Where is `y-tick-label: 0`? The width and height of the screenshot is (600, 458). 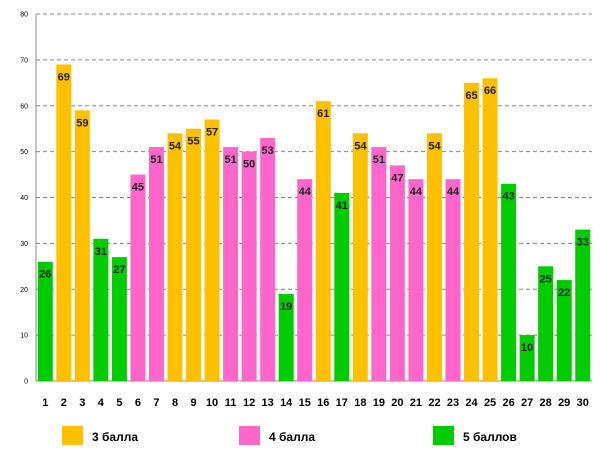
y-tick-label: 0 is located at coordinates (26, 382).